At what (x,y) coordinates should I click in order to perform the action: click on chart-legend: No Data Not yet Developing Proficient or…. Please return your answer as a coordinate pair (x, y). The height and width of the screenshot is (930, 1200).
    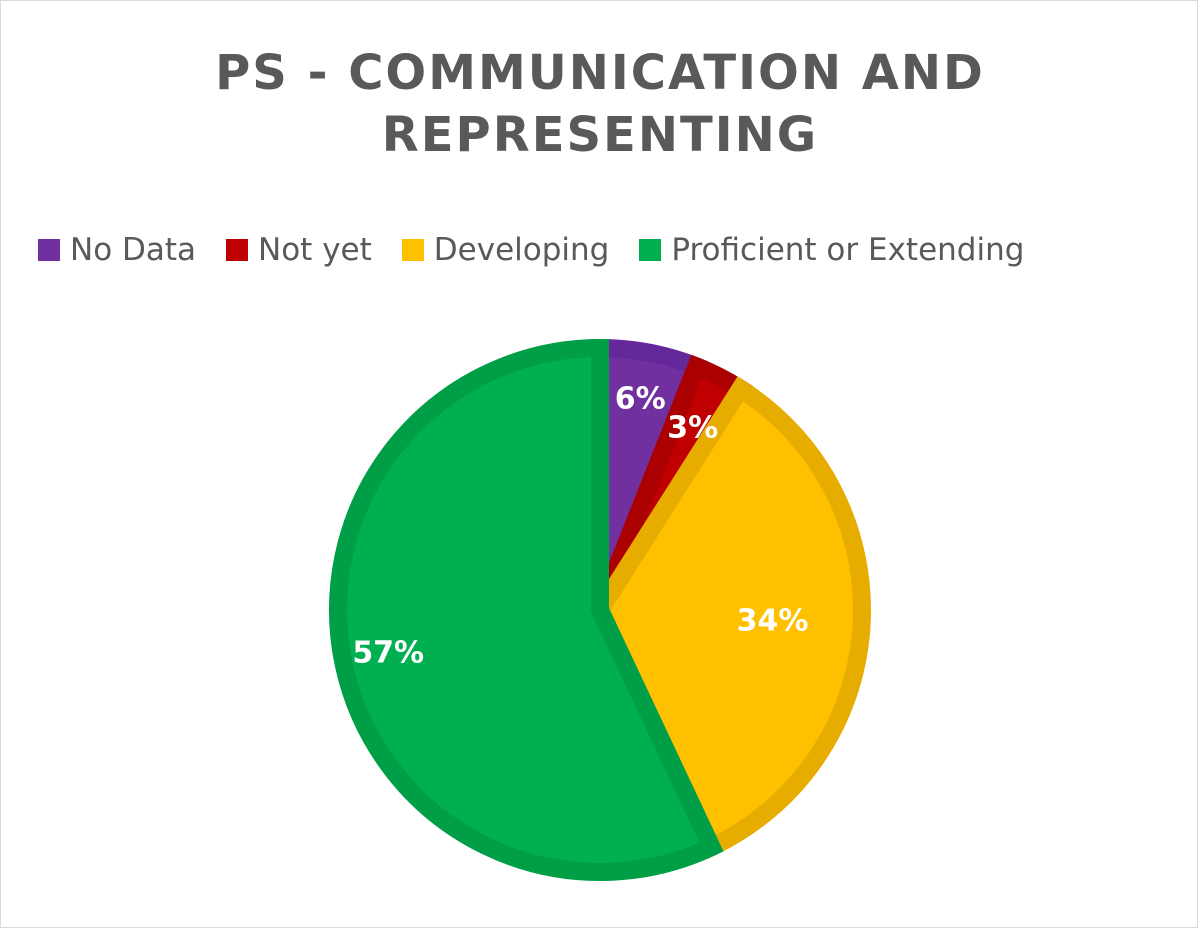
    Looking at the image, I should click on (546, 250).